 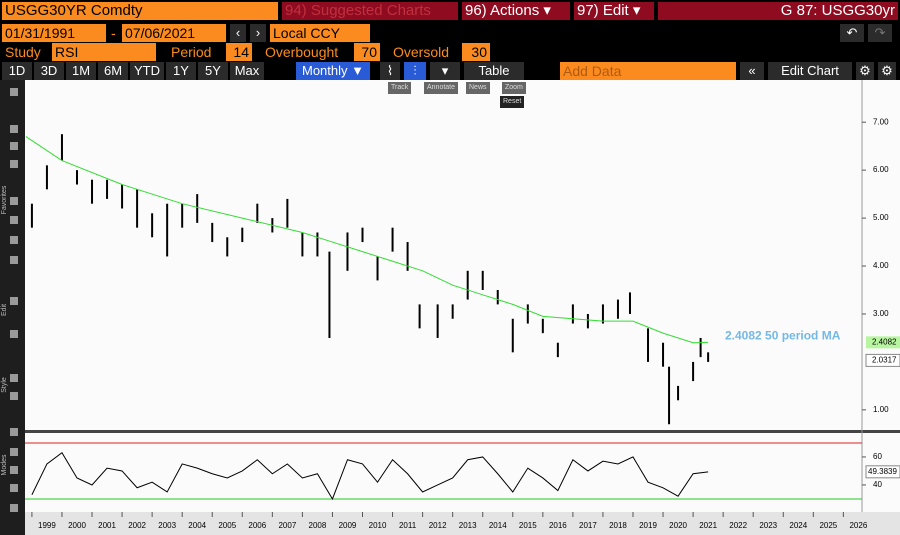 What do you see at coordinates (81, 71) in the screenshot?
I see `range-button: 1M` at bounding box center [81, 71].